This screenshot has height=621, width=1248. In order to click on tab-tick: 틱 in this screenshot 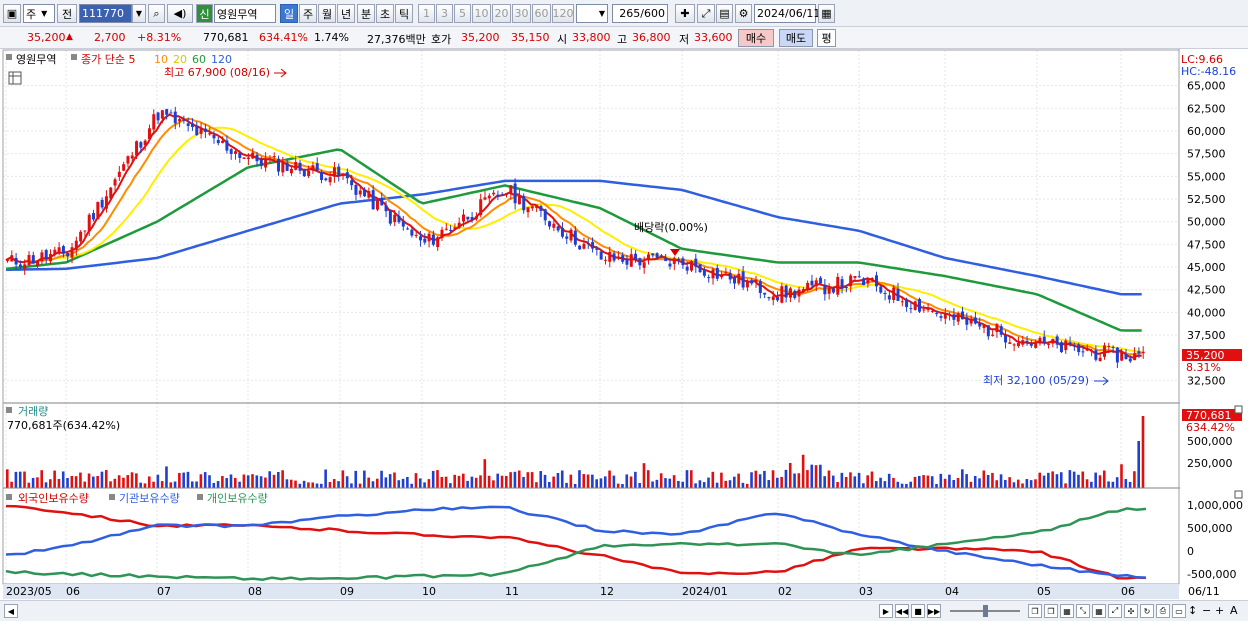, I will do `click(404, 13)`.